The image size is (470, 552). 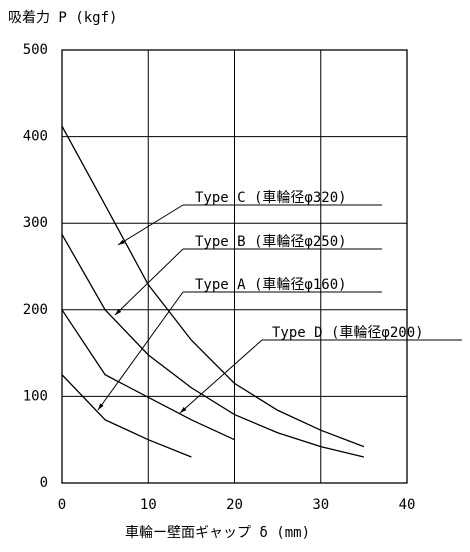 What do you see at coordinates (217, 532) in the screenshot?
I see `x-axis-title: 車輪ー壁面ギャップ δ (mm)` at bounding box center [217, 532].